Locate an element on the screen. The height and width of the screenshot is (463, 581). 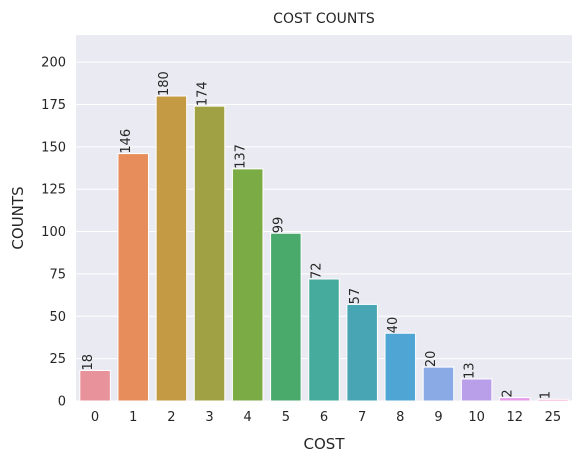
chart-title: COST COUNTS is located at coordinates (324, 19).